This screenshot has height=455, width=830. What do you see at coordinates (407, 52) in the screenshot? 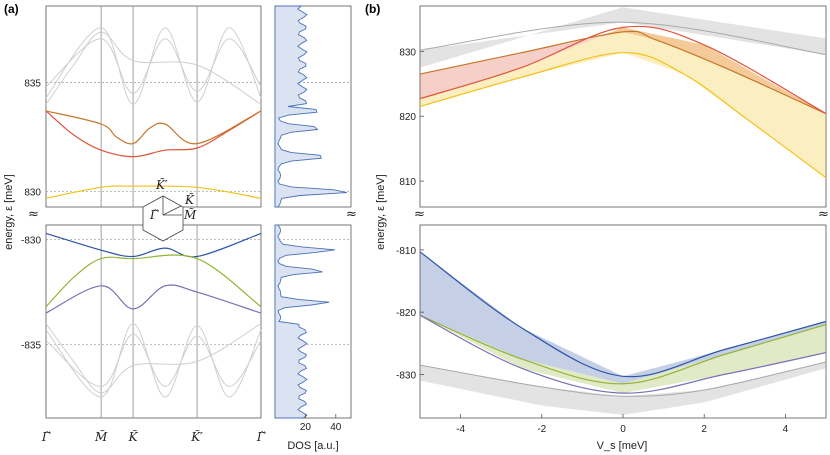
I see `b-y-tick-label: 830` at bounding box center [407, 52].